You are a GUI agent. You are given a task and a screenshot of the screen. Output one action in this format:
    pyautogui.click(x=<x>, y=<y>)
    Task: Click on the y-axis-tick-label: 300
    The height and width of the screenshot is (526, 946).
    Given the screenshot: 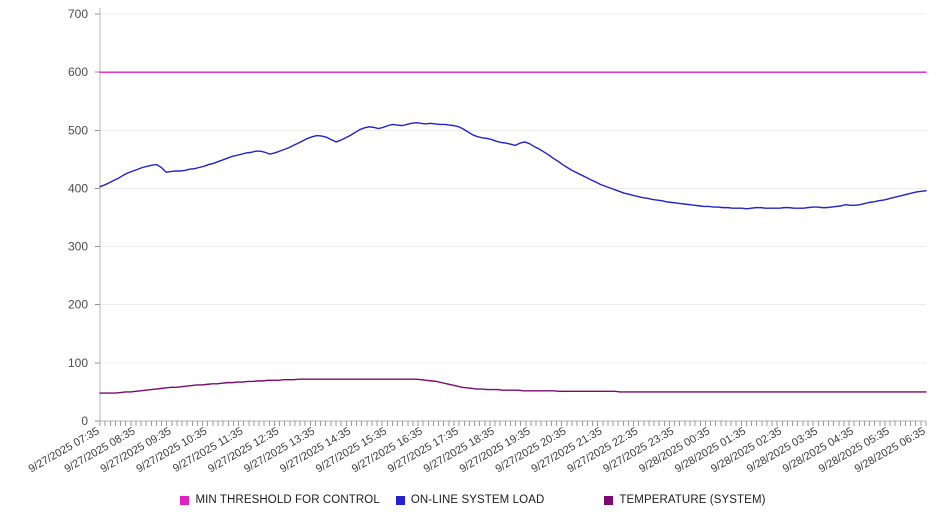 What is the action you would take?
    pyautogui.click(x=78, y=247)
    